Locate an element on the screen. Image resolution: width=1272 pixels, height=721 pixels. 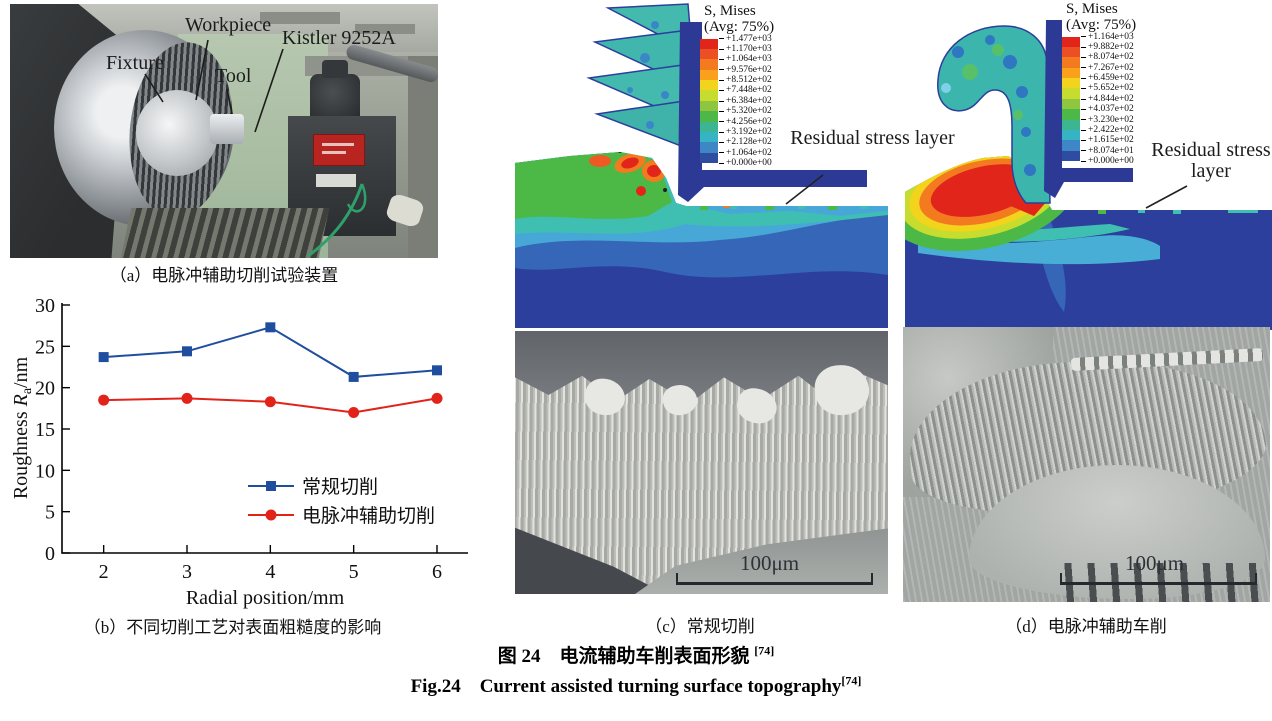
caption-c: （c）常规切削 is located at coordinates (700, 626).